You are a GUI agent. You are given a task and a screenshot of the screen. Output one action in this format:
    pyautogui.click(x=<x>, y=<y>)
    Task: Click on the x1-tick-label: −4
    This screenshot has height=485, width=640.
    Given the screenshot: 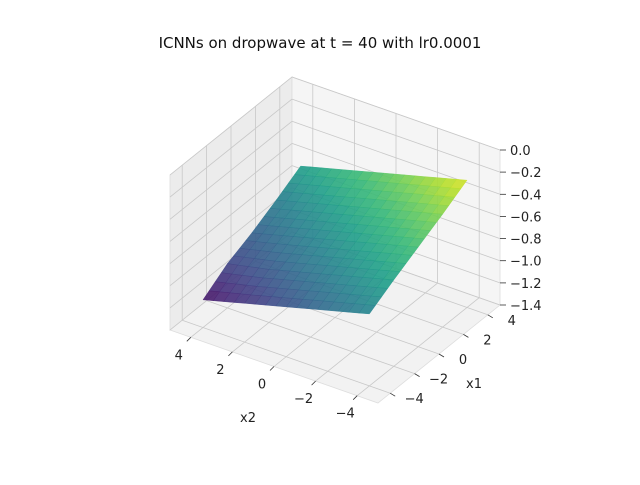 What is the action you would take?
    pyautogui.click(x=414, y=399)
    